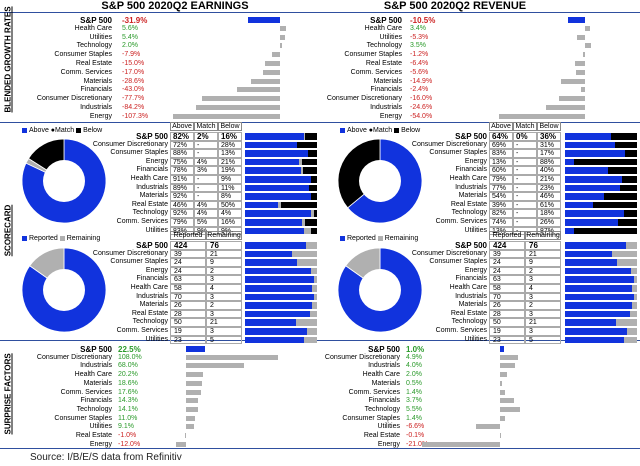  Describe the element at coordinates (507, 245) in the screenshot. I see `table-cell: 424` at that location.